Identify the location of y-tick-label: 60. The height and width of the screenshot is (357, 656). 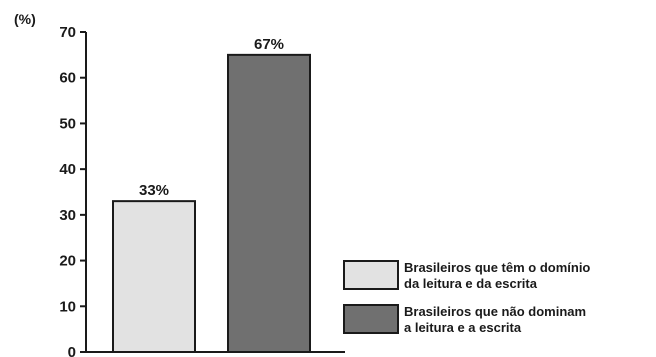
(67, 78).